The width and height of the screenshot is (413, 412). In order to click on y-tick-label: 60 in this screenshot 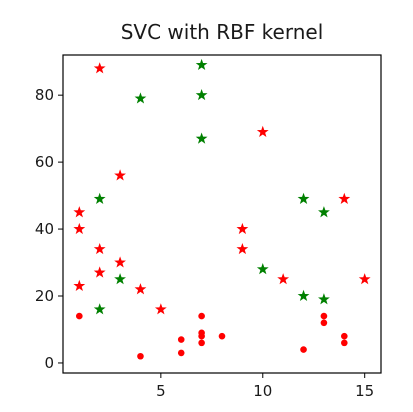, I will do `click(44, 162)`.